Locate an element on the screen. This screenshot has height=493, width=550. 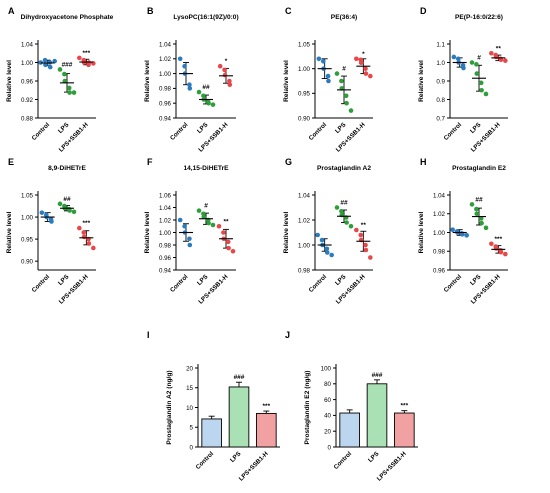
y-tick-label: 5 is located at coordinates (192, 428).